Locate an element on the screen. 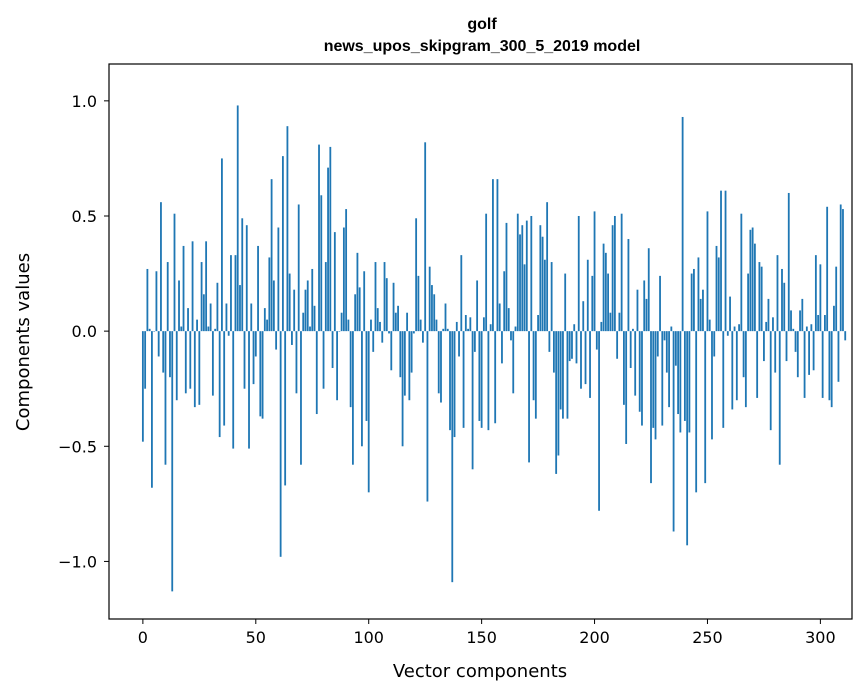  x-axis-label: Vector components is located at coordinates (480, 671).